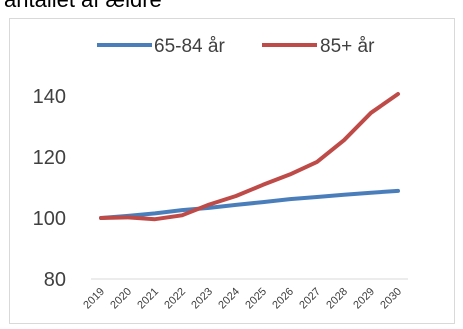 This screenshot has width=463, height=329. What do you see at coordinates (347, 46) in the screenshot?
I see `legend-label-2: 85+ år` at bounding box center [347, 46].